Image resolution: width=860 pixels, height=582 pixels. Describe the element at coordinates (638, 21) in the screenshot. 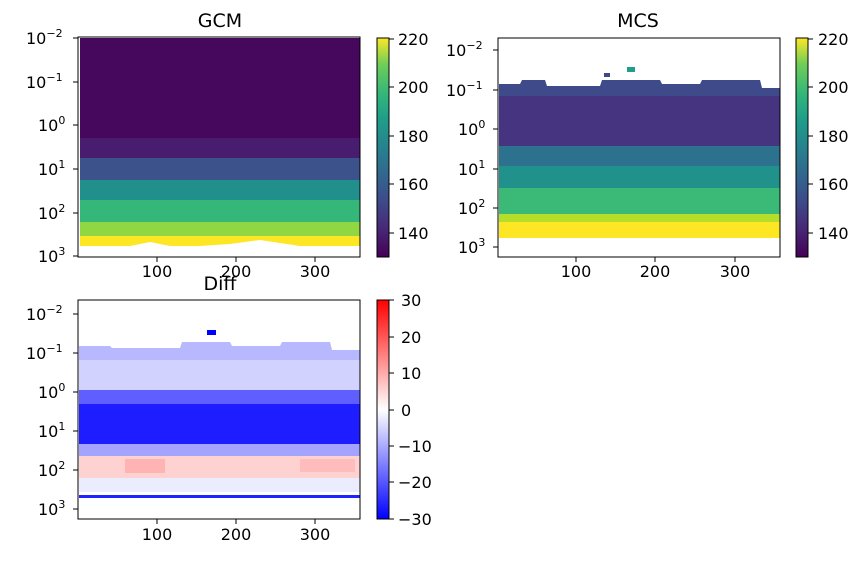

I see `panel-title: MCS` at that location.